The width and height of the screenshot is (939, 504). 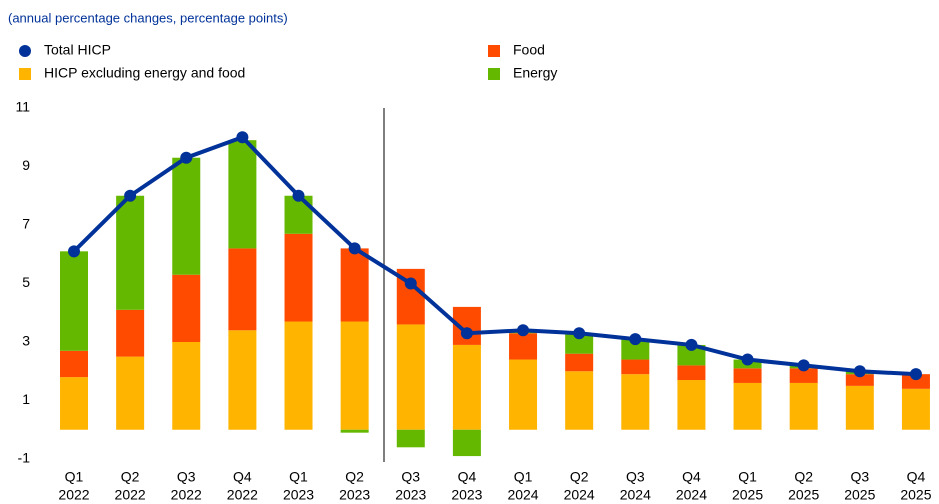 What do you see at coordinates (26, 165) in the screenshot?
I see `y-tick-label: 9` at bounding box center [26, 165].